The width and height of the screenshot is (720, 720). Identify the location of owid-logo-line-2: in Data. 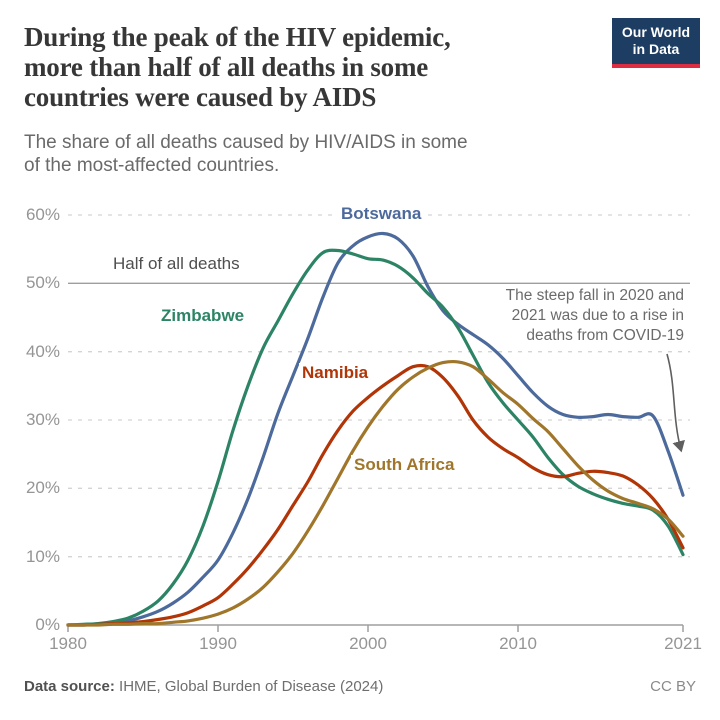
(656, 49).